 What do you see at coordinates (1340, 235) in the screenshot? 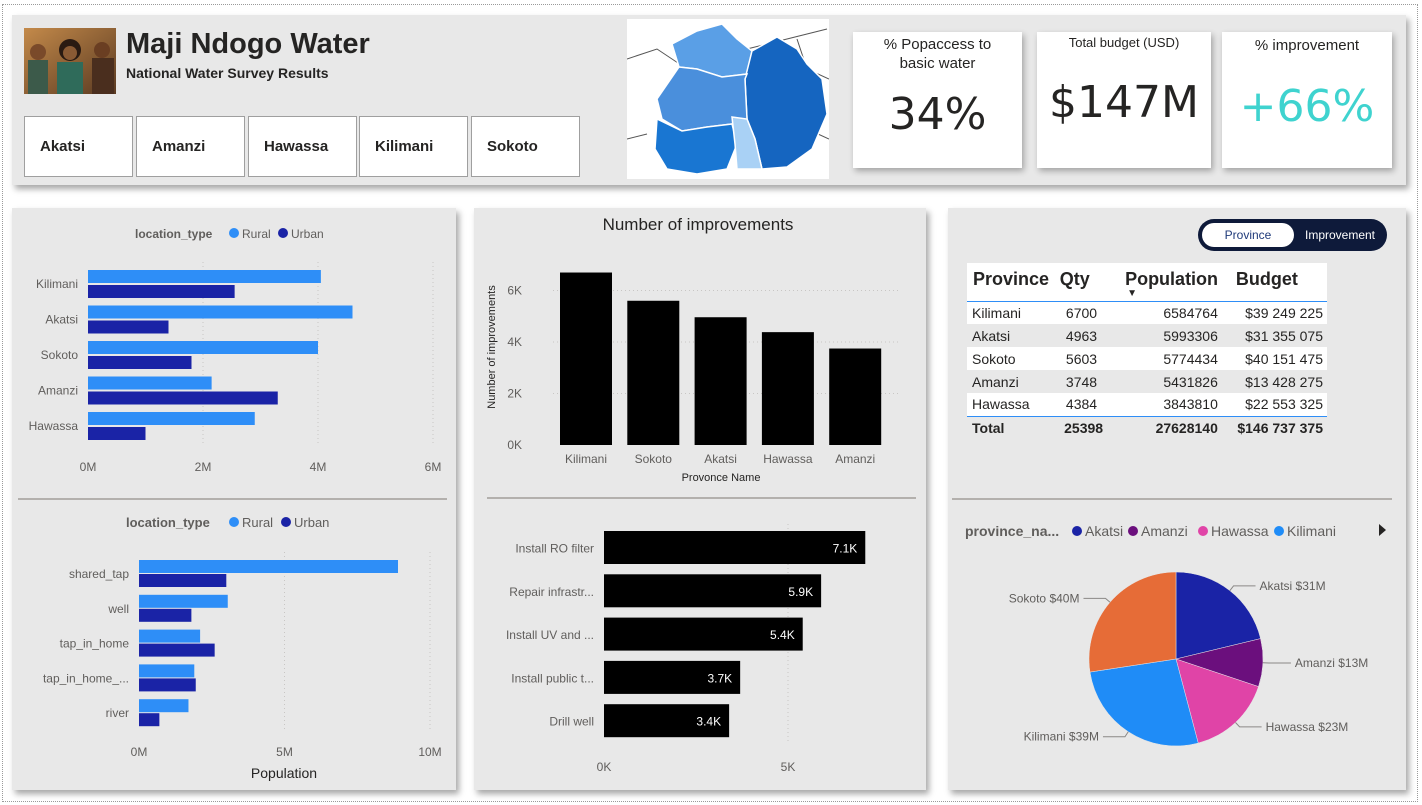
I see `toggle-improvement: Improvement` at bounding box center [1340, 235].